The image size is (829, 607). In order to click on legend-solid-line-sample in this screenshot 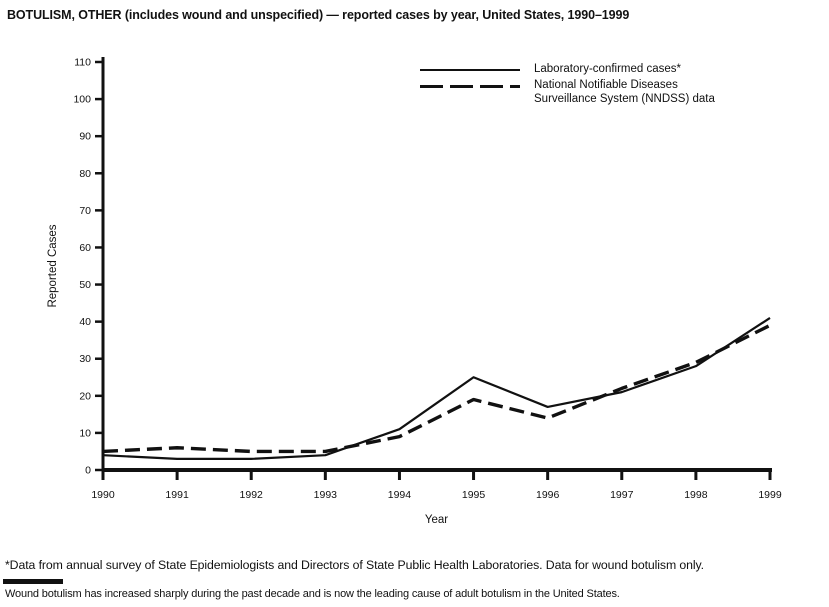, I will do `click(470, 70)`.